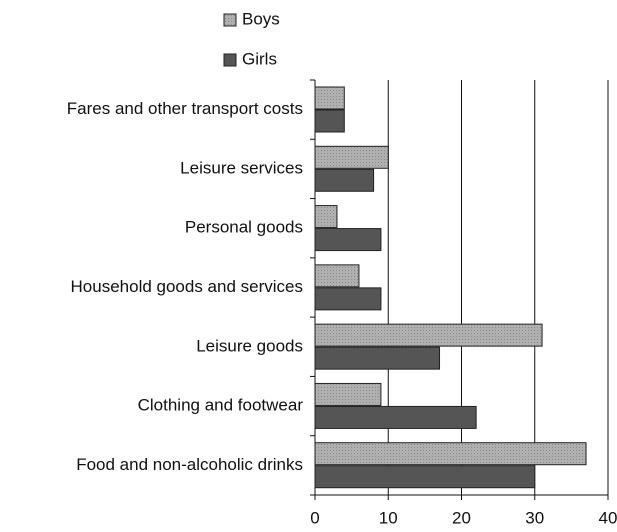  What do you see at coordinates (189, 464) in the screenshot?
I see `y-tick-label: Food and non-alcoholic drinks` at bounding box center [189, 464].